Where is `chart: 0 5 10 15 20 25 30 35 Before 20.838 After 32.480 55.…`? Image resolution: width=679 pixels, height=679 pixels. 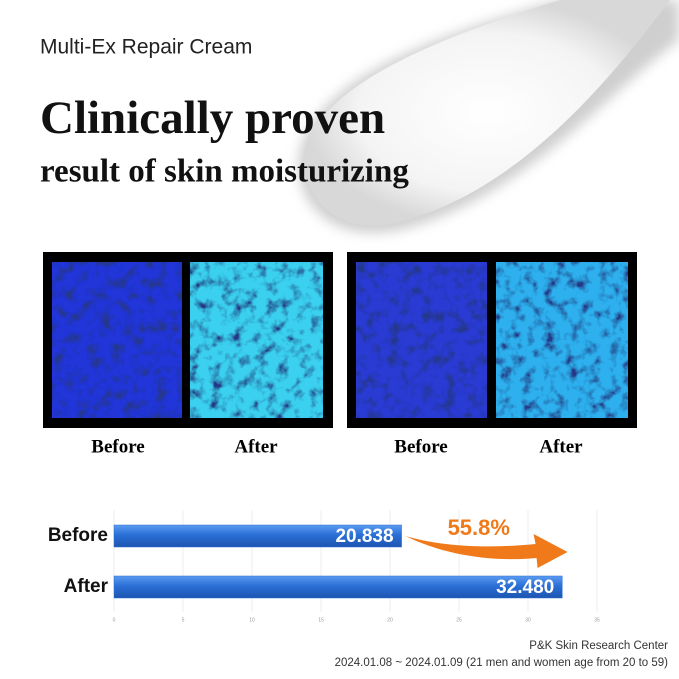 chart: 0 5 10 15 20 25 30 35 Before 20.838 After 32.480 55.… is located at coordinates (324, 566).